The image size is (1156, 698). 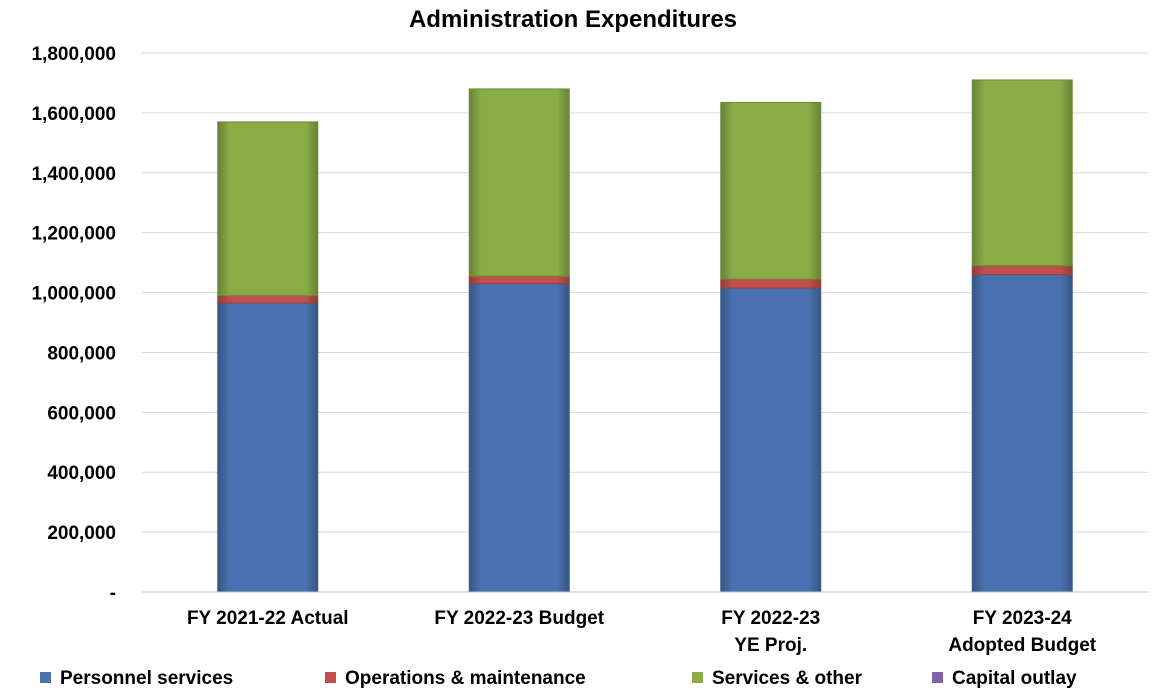 What do you see at coordinates (770, 618) in the screenshot?
I see `x-category-label: FY 2022-23` at bounding box center [770, 618].